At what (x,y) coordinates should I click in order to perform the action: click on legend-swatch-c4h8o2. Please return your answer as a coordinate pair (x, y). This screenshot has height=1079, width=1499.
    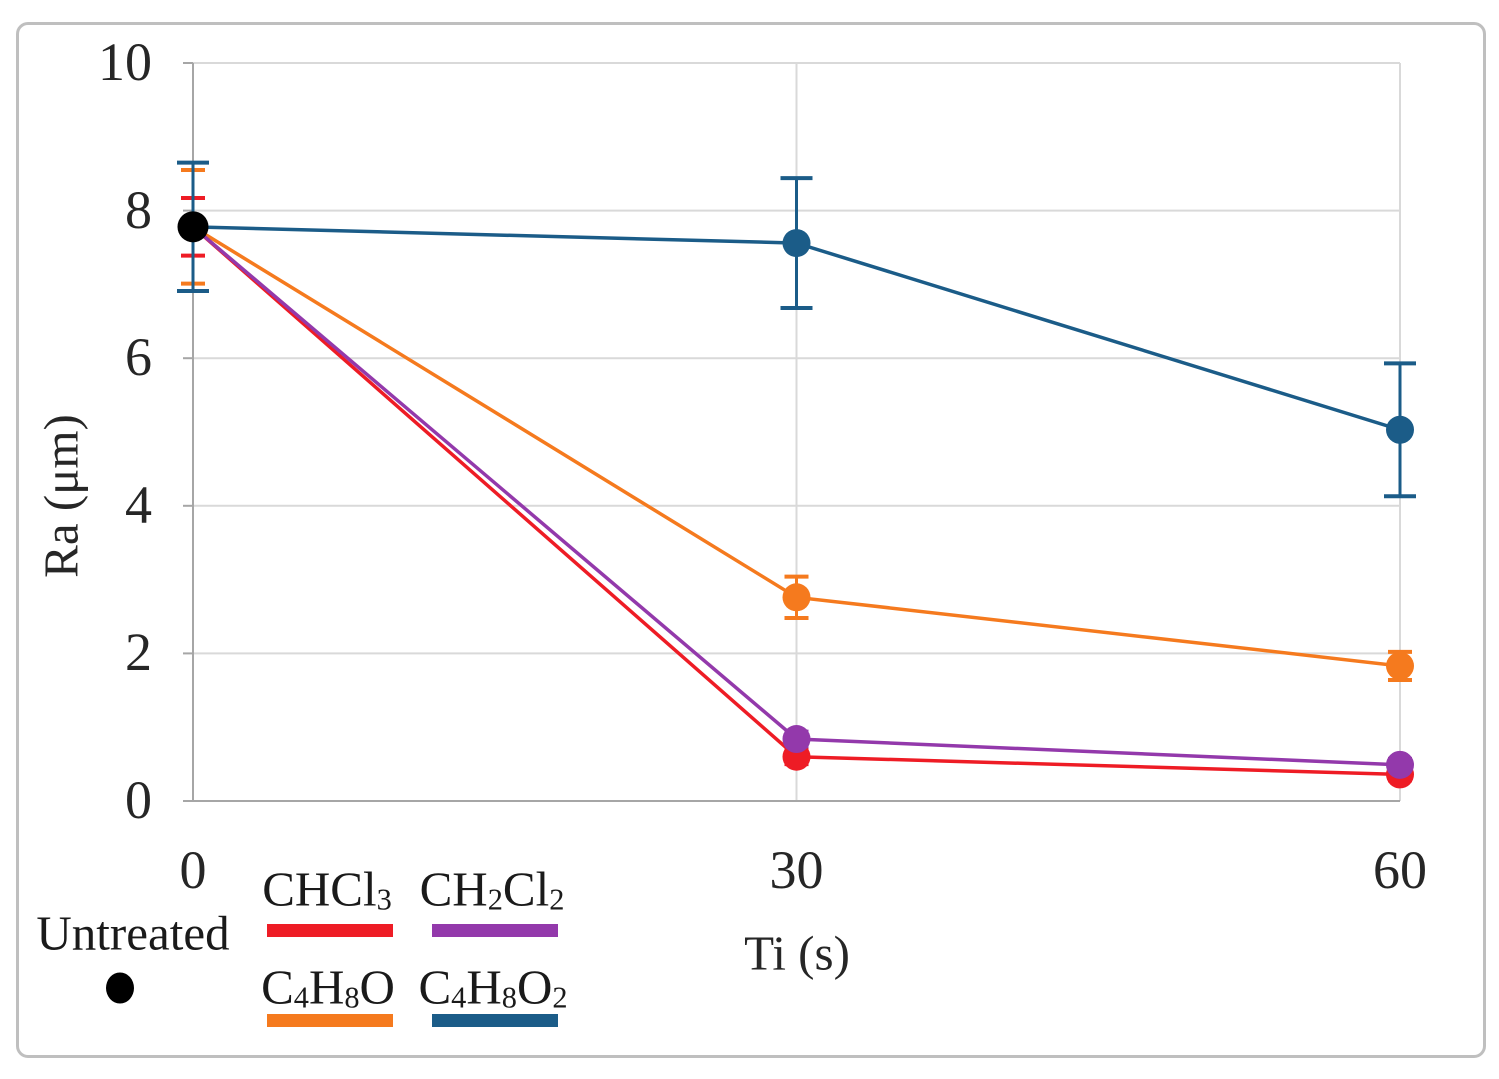
    Looking at the image, I should click on (495, 1020).